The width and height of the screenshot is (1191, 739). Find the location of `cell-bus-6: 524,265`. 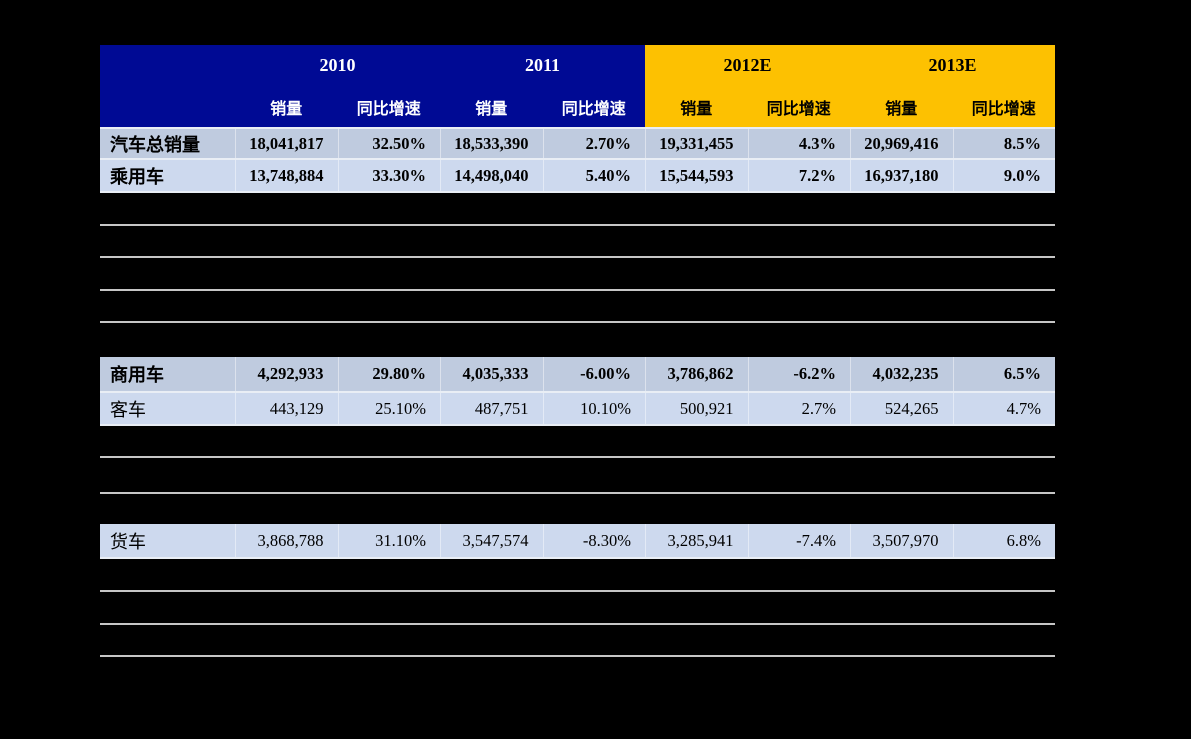

cell-bus-6: 524,265 is located at coordinates (901, 408).